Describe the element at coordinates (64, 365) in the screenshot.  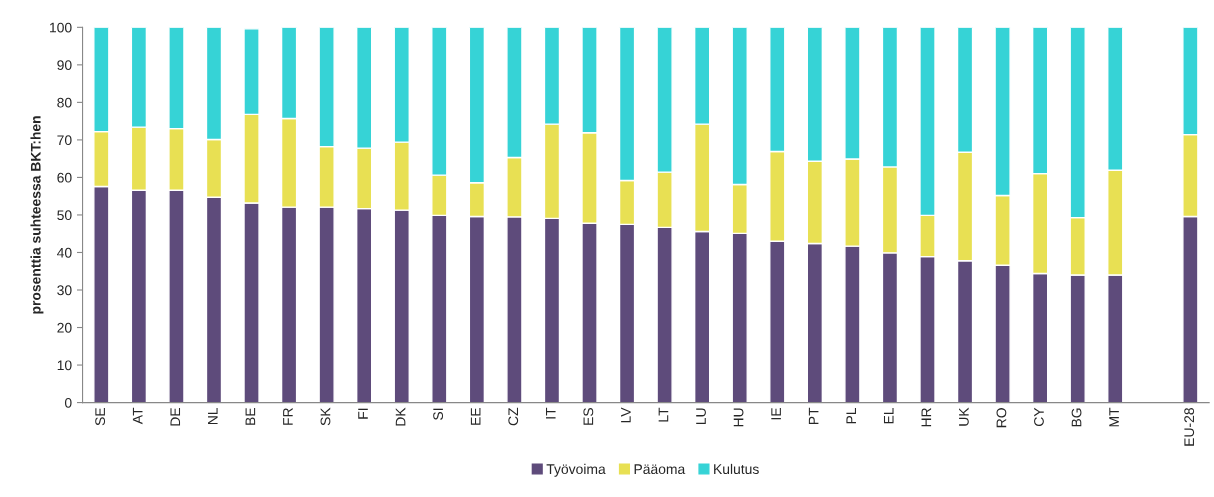
I see `y-tick-label: 10` at that location.